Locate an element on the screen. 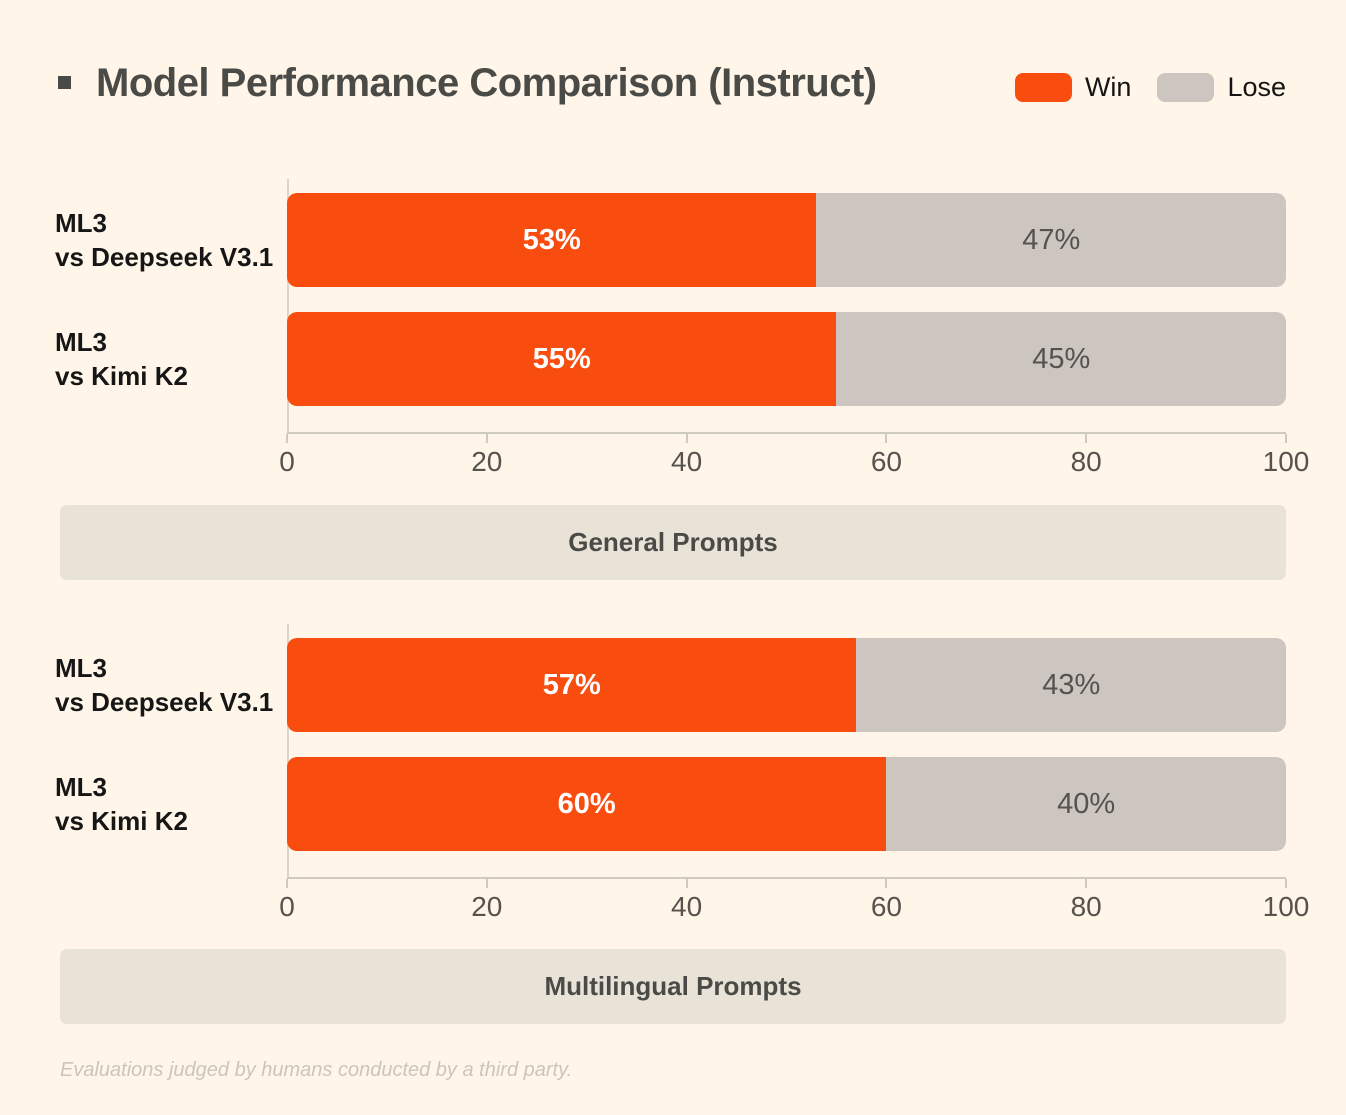 The image size is (1346, 1115). win-value-label: 53% is located at coordinates (551, 239).